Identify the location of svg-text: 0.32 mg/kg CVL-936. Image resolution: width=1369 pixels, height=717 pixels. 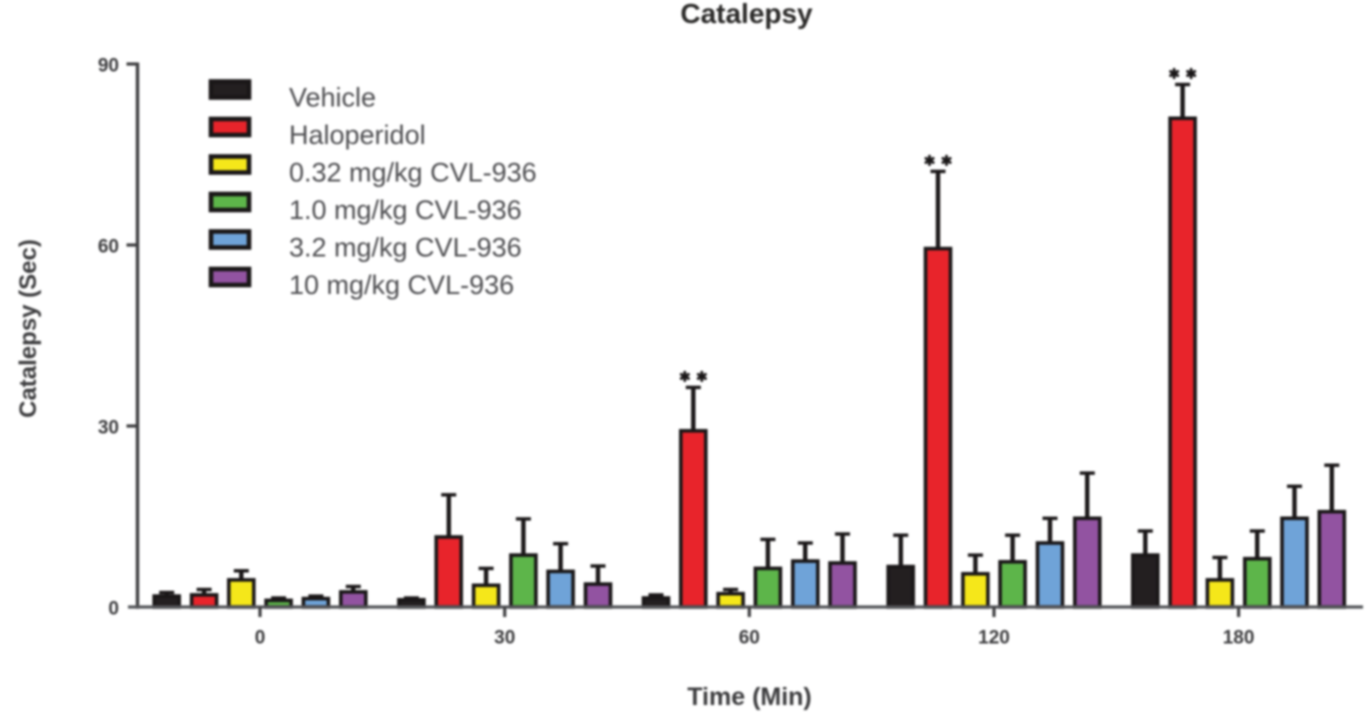
(413, 173).